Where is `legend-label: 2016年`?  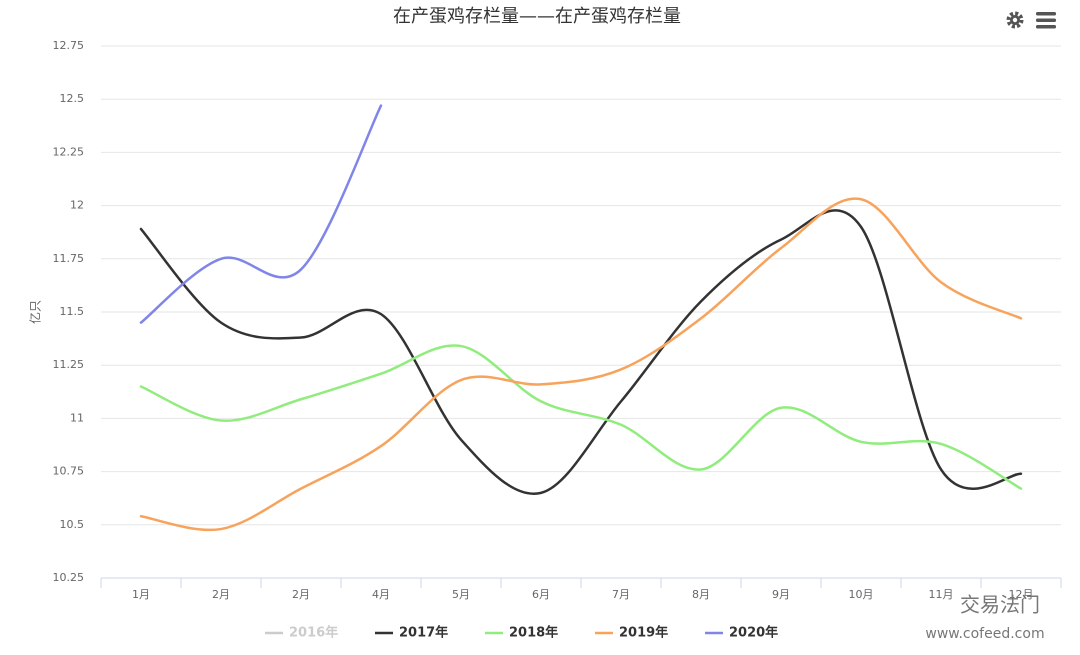 legend-label: 2016年 is located at coordinates (313, 633).